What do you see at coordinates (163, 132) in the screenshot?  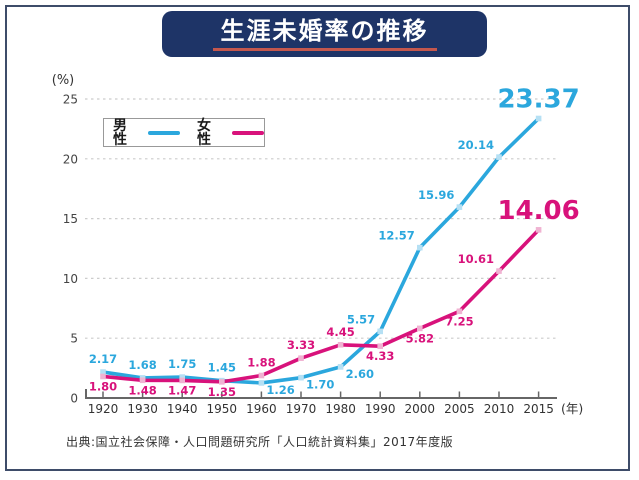 I see `legend-male-line-swatch` at bounding box center [163, 132].